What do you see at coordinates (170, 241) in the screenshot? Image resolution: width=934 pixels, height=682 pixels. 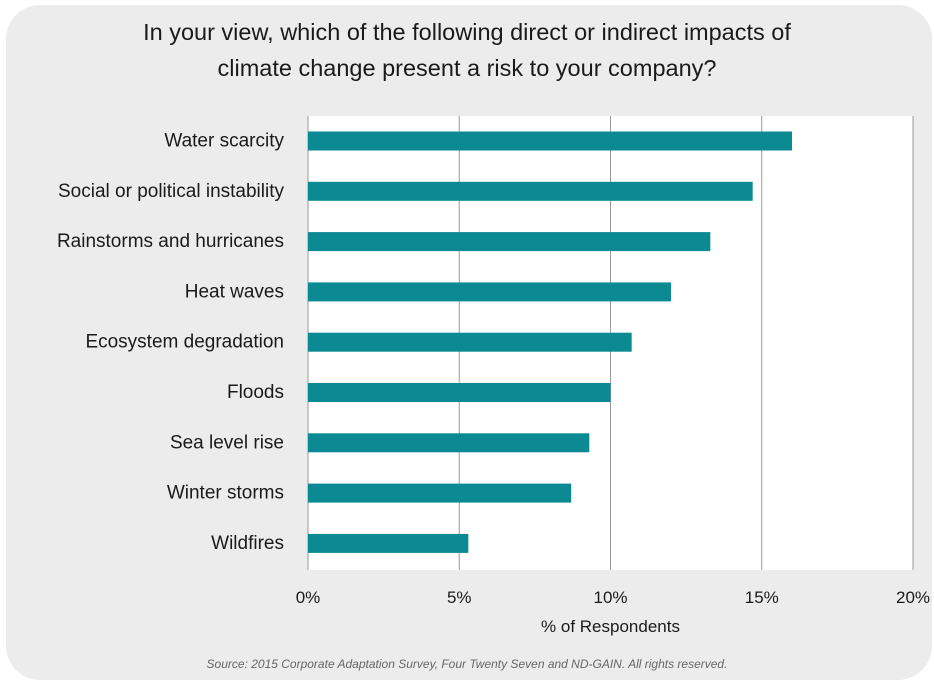 I see `category-label-2: Rainstorms and hurricanes` at bounding box center [170, 241].